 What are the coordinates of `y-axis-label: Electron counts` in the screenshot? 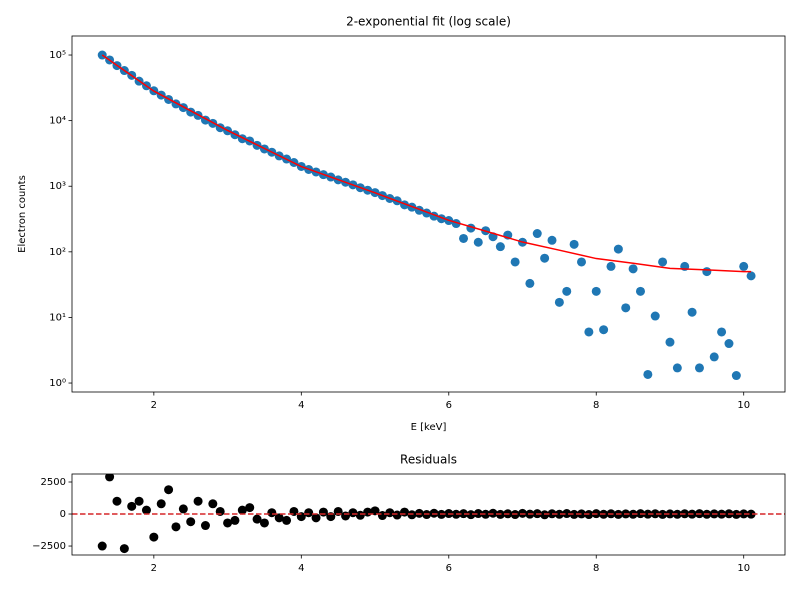 It's located at (22, 214).